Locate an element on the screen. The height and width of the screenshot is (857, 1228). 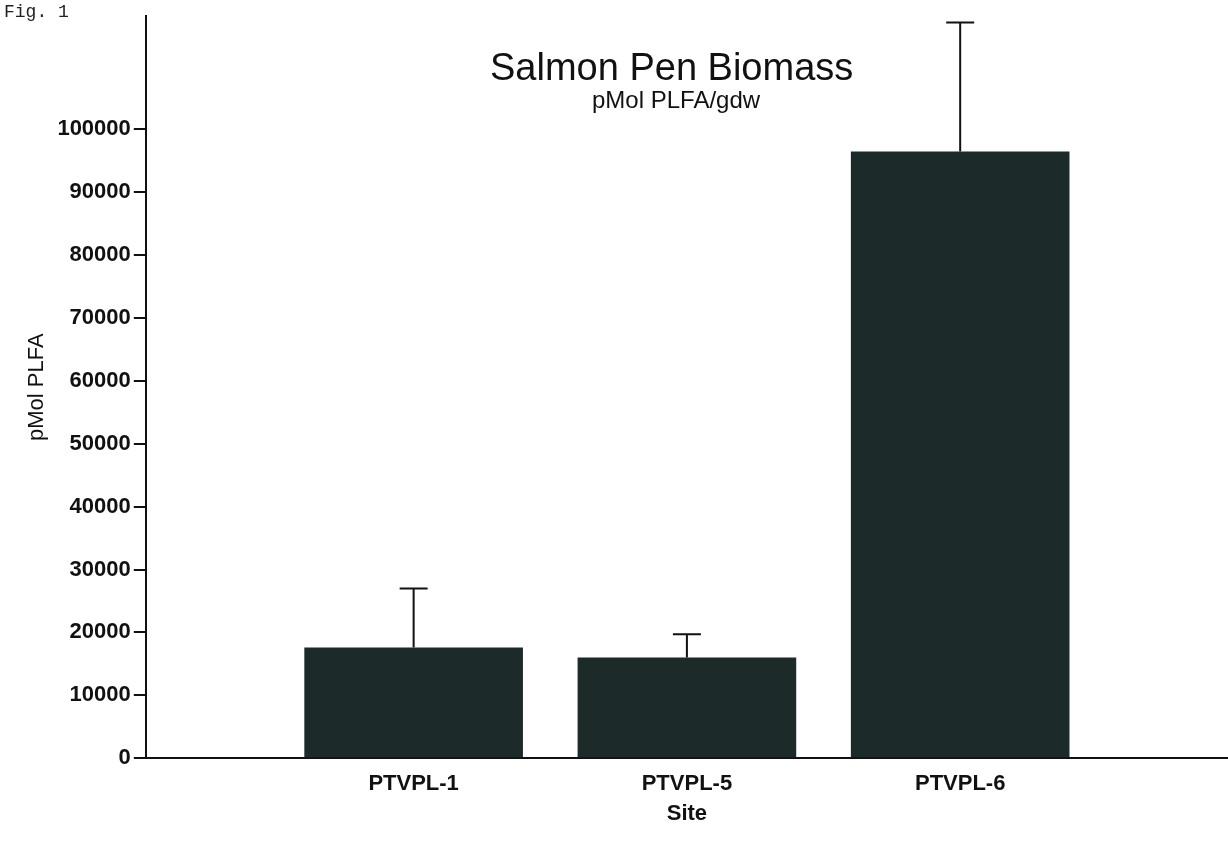
y-tick-label: 0 is located at coordinates (124, 757).